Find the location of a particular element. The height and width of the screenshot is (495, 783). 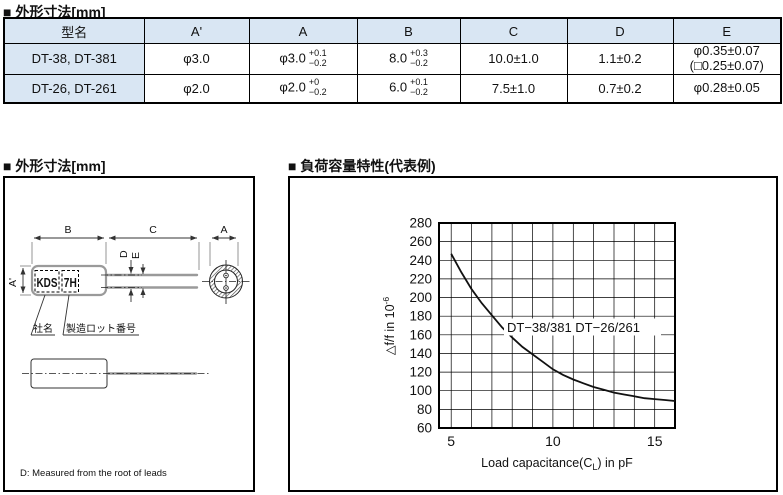

y-tick-label: 240 is located at coordinates (420, 260).